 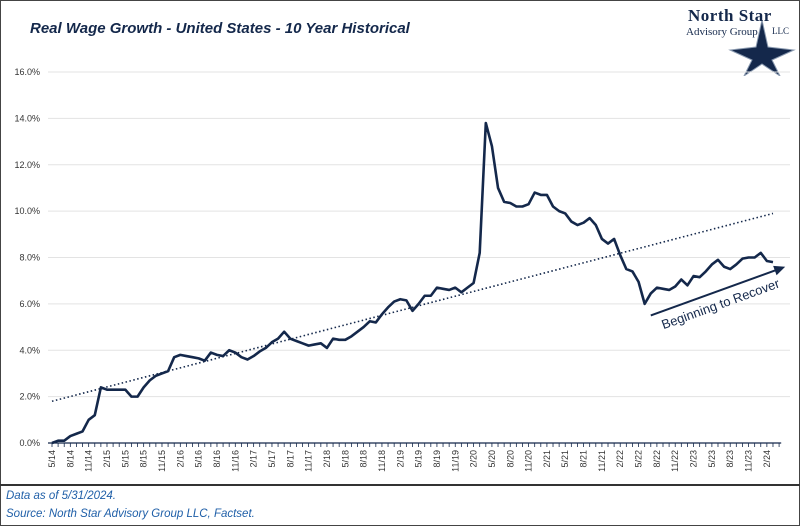 What do you see at coordinates (27, 72) in the screenshot?
I see `y-tick-label: 16.0%` at bounding box center [27, 72].